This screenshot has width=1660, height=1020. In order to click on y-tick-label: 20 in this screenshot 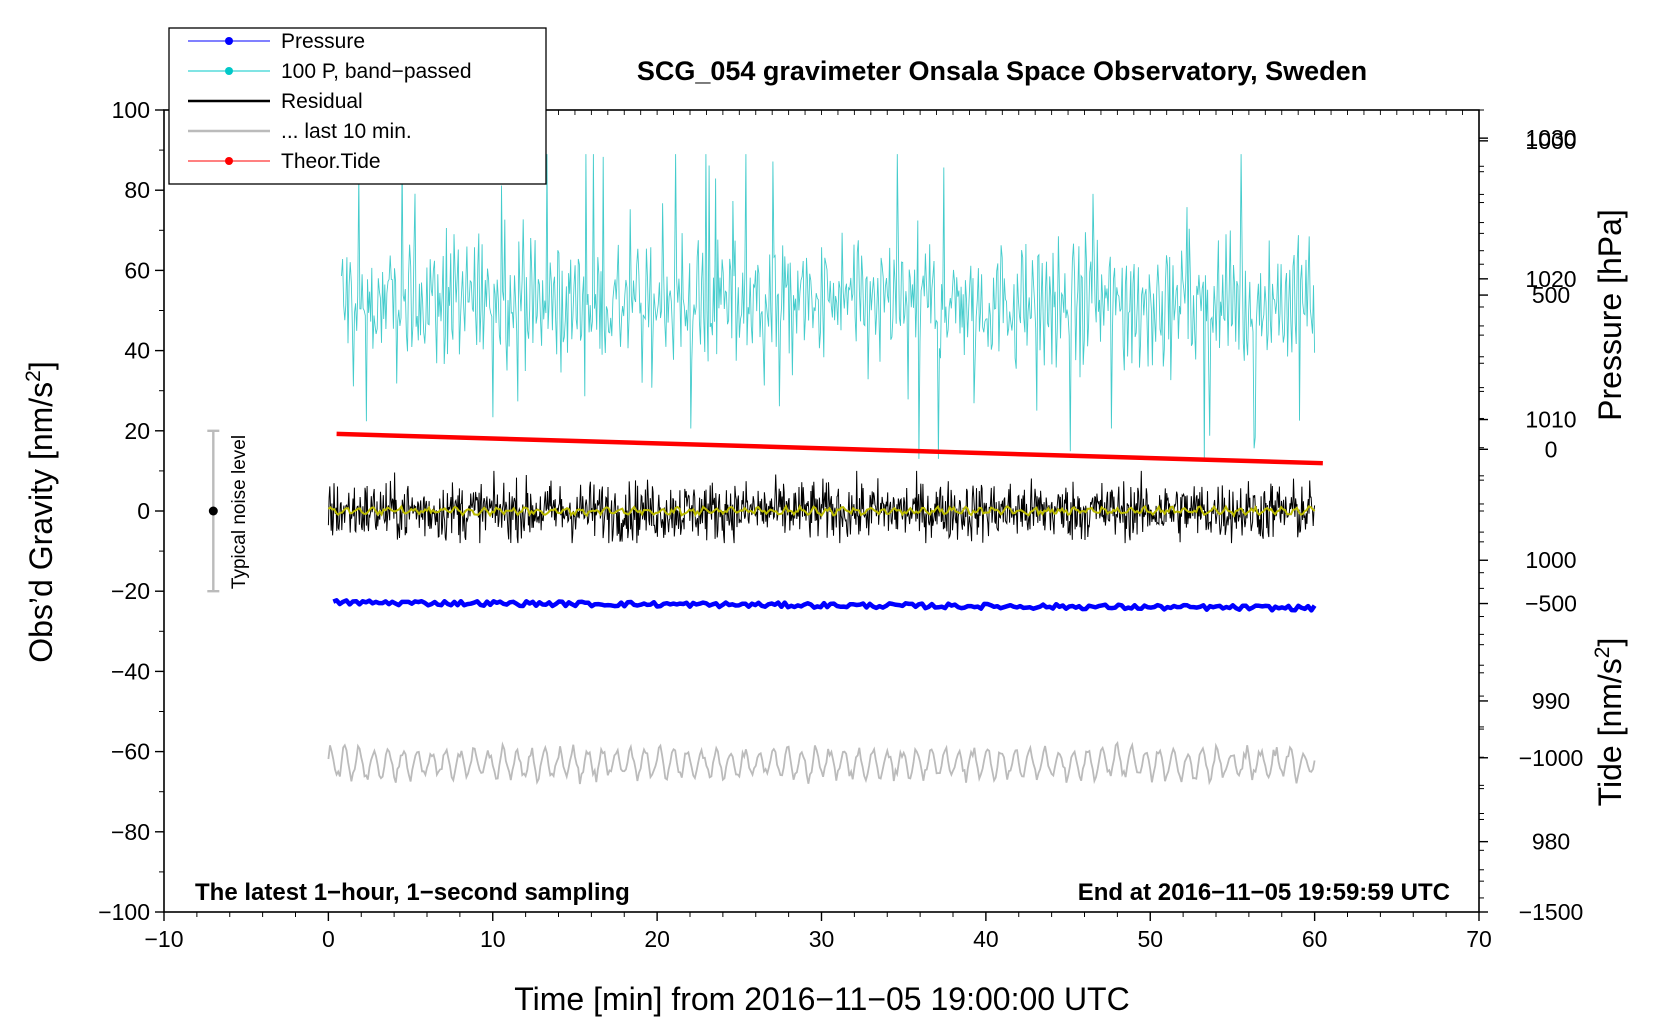, I will do `click(137, 431)`.